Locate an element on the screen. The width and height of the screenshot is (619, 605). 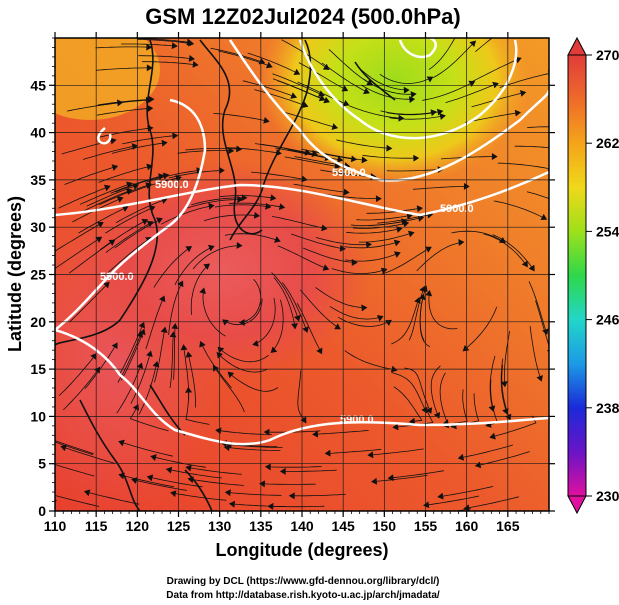
y-axis-label: Latitude (degrees) is located at coordinates (15, 274).